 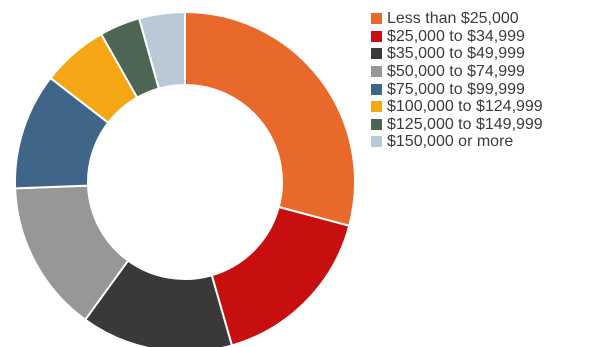 What do you see at coordinates (465, 124) in the screenshot?
I see `legend-label: $125,000 to $149,999` at bounding box center [465, 124].